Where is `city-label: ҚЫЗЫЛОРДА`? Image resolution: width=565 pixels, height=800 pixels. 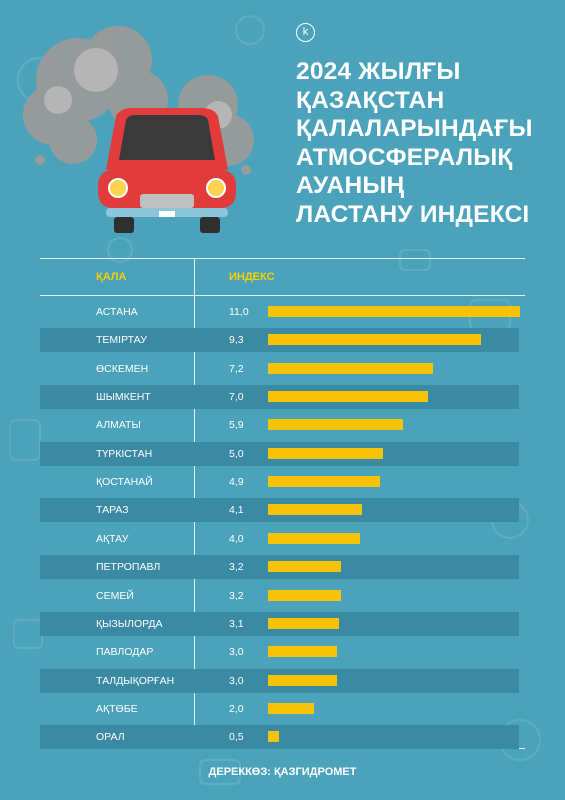
city-label: ҚЫЗЫЛОРДА is located at coordinates (129, 623).